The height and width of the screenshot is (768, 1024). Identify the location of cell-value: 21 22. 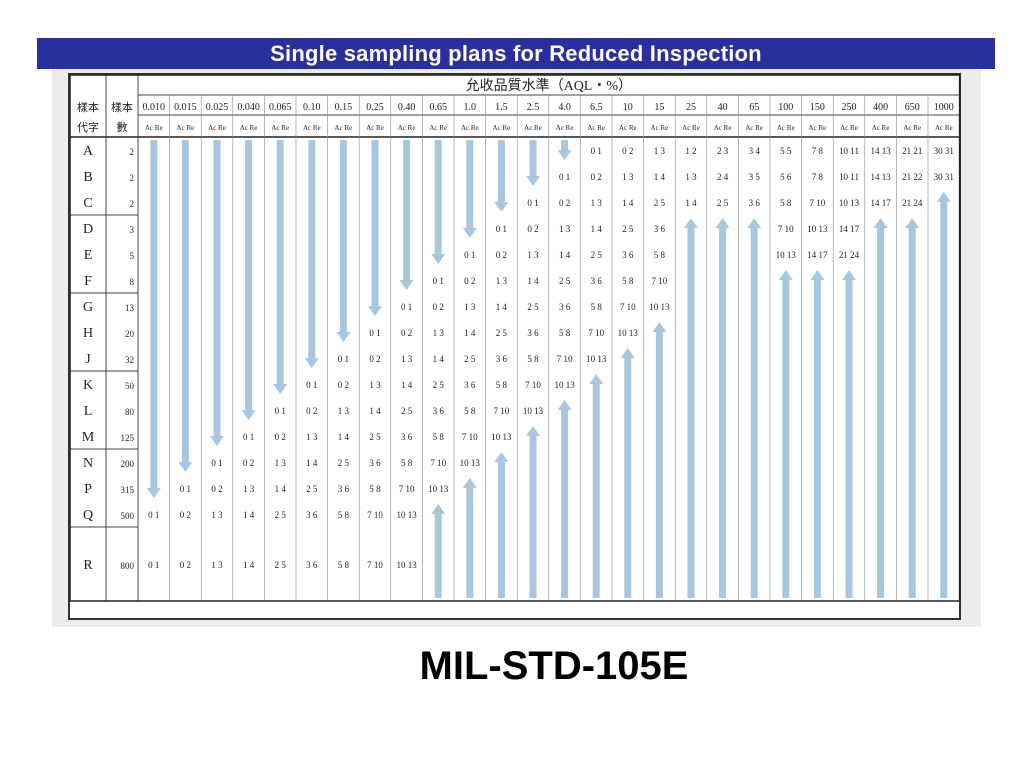
(912, 177).